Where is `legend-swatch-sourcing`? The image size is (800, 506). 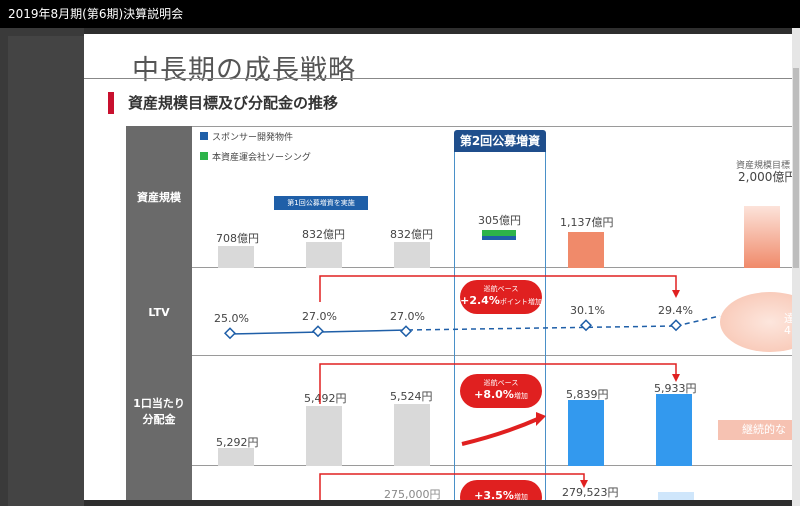
legend-swatch-sourcing is located at coordinates (204, 156).